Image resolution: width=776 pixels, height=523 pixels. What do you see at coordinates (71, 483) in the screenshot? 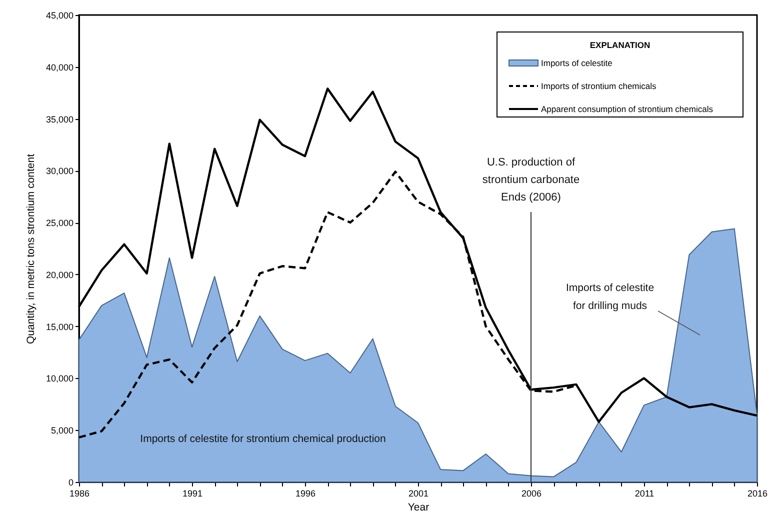
I see `y-tick-label: 0` at bounding box center [71, 483].